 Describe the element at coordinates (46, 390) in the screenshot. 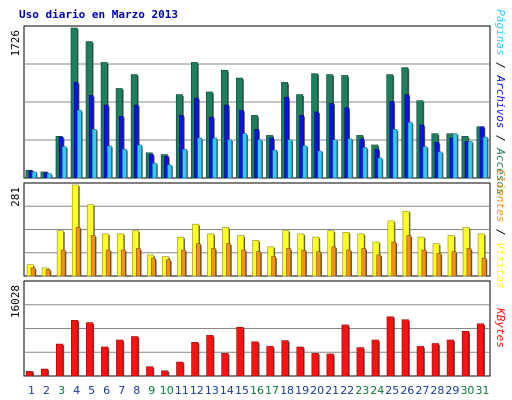

I see `day-label: 2` at that location.